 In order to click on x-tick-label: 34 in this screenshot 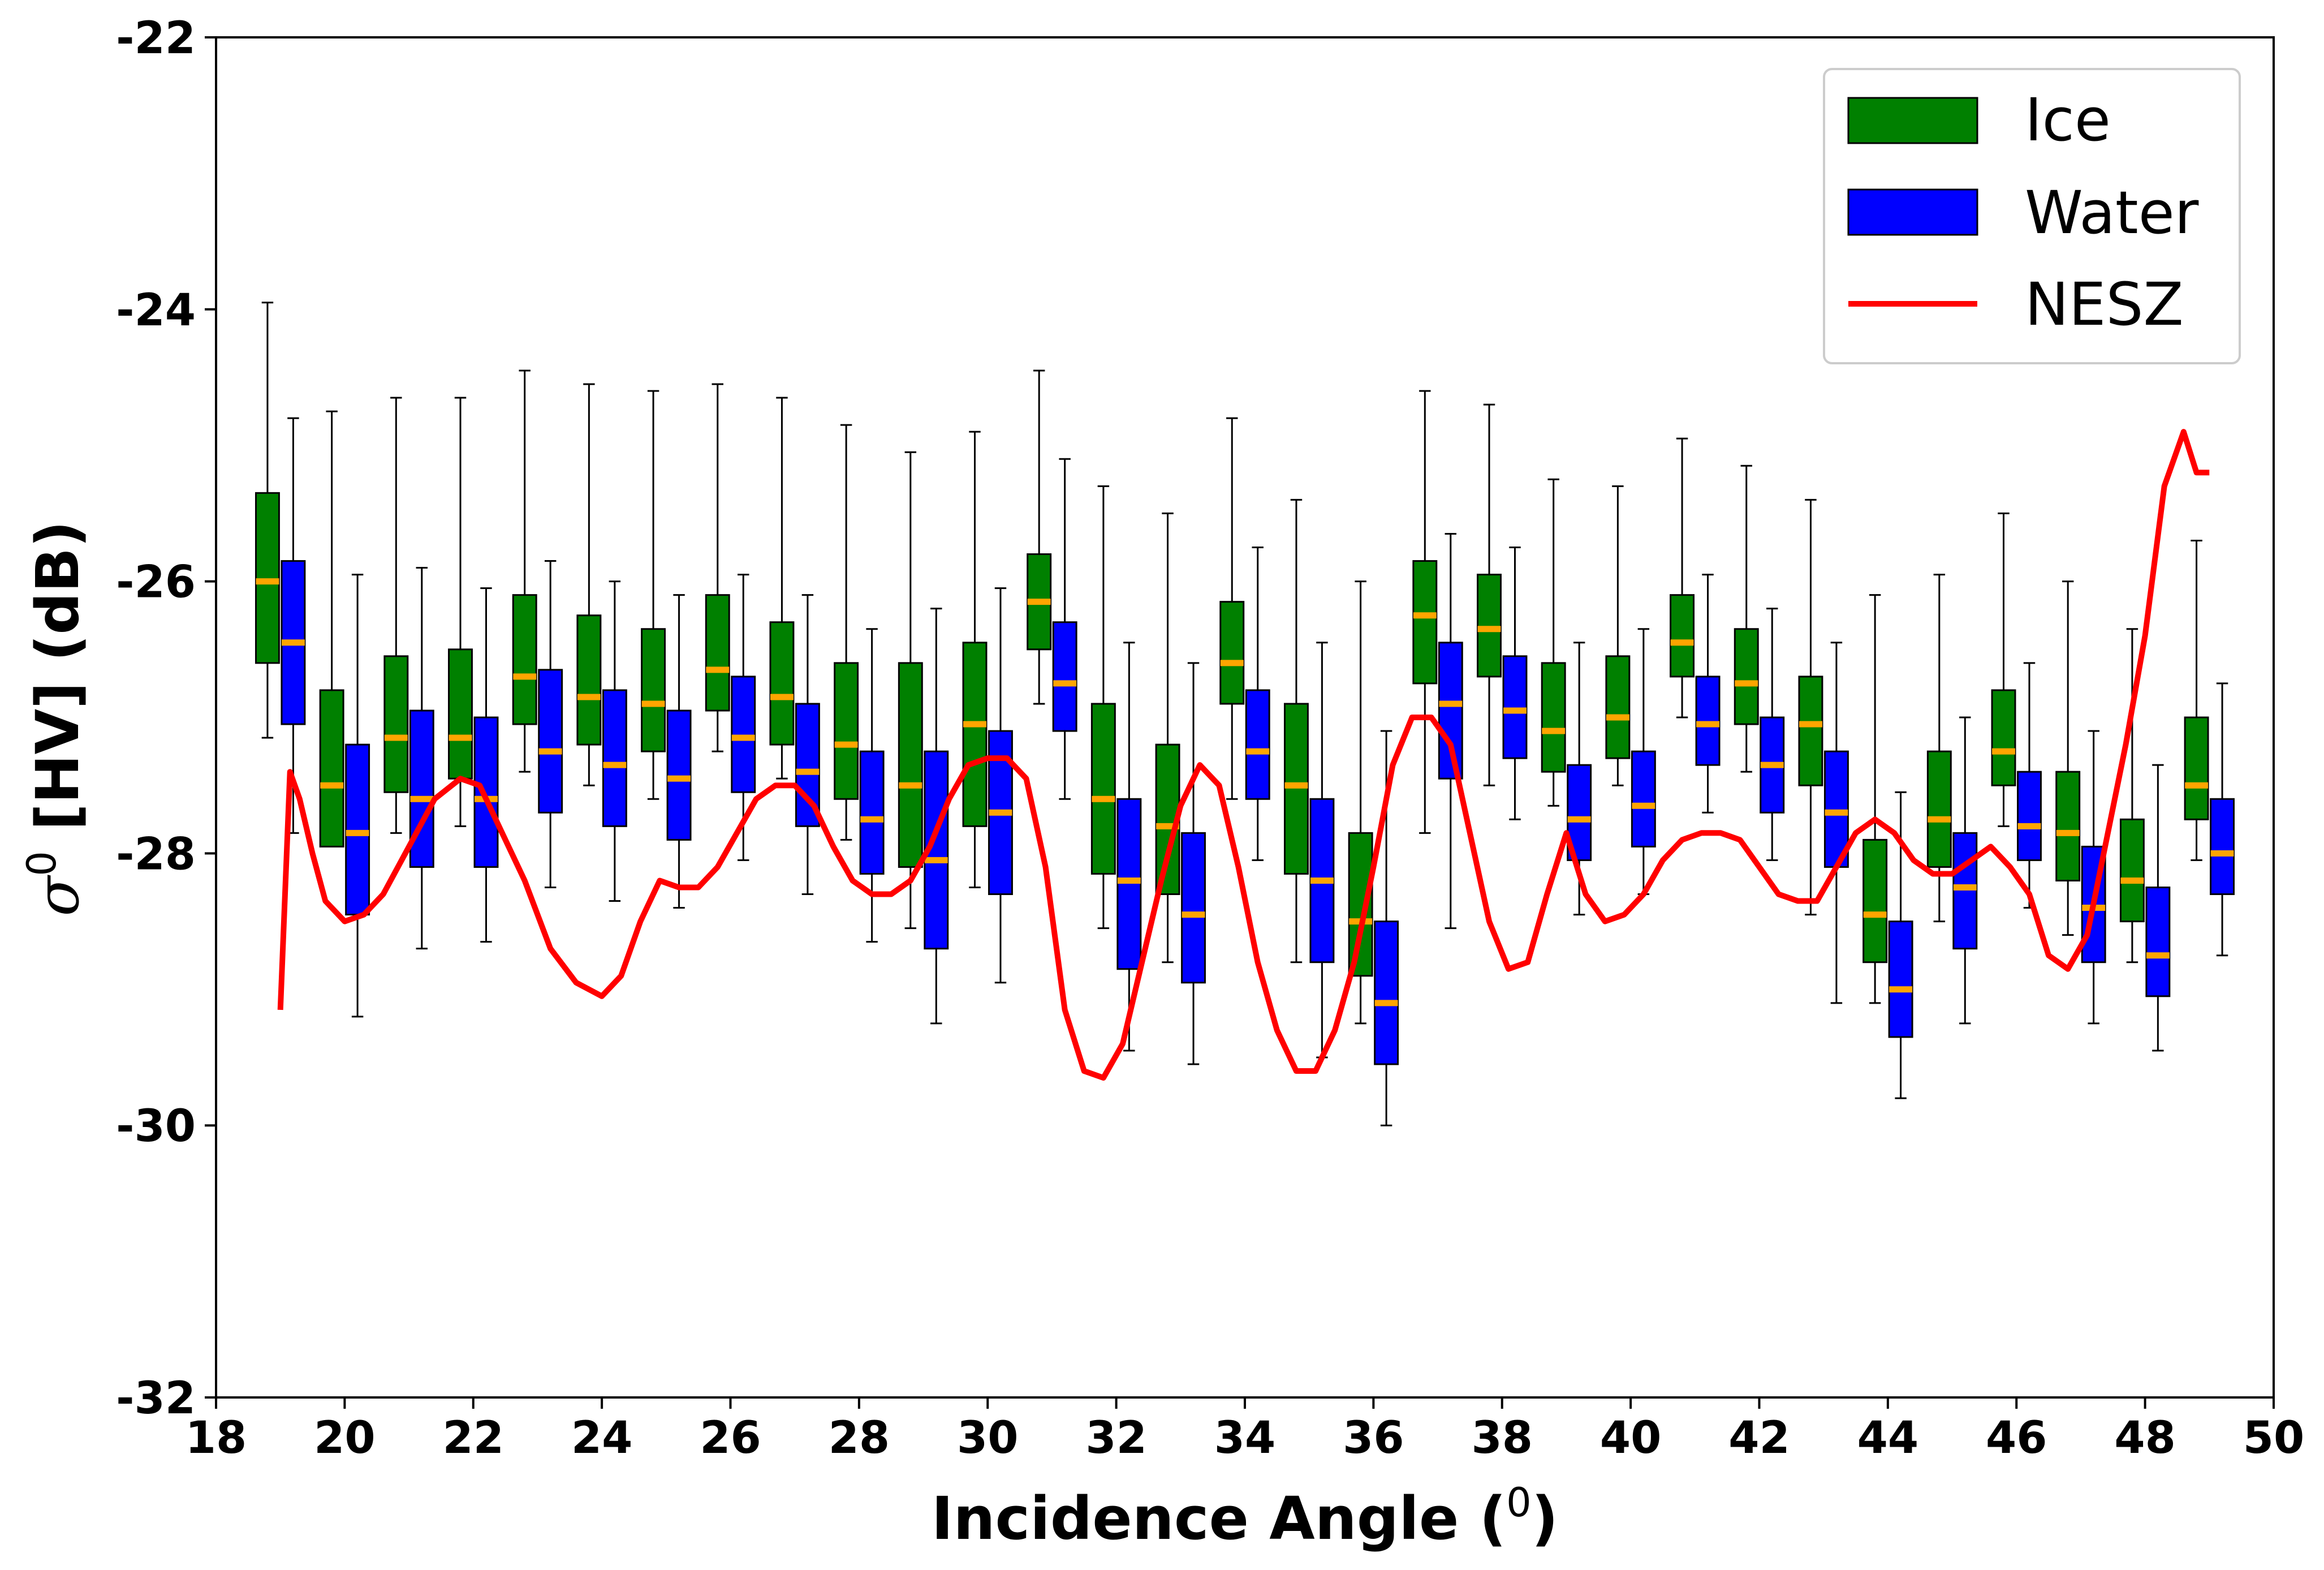, I will do `click(1245, 1438)`.